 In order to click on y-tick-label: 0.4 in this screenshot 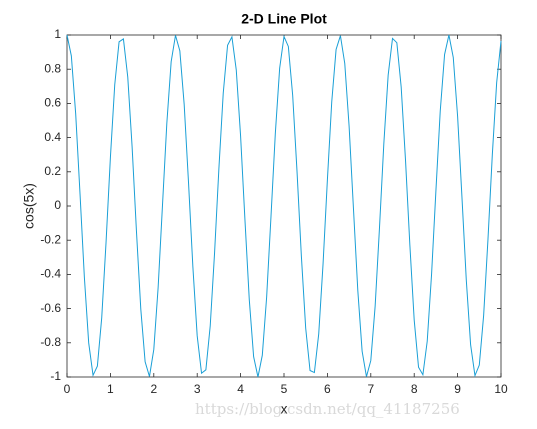, I will do `click(52, 137)`.